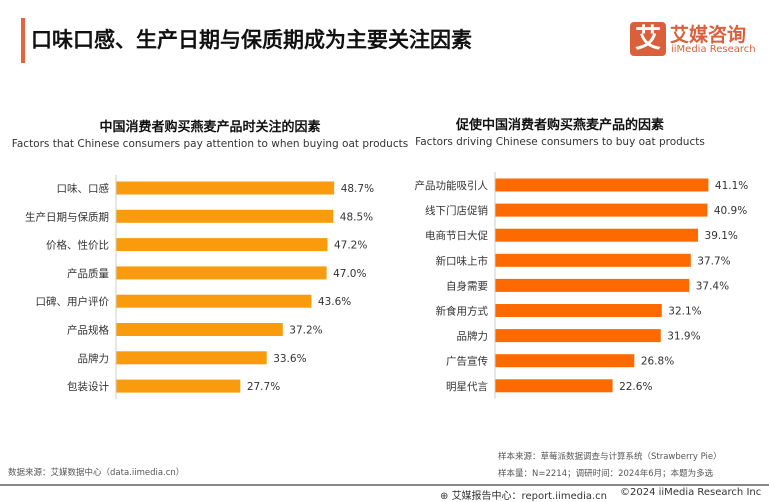  I want to click on value-label: 27.7%, so click(263, 387).